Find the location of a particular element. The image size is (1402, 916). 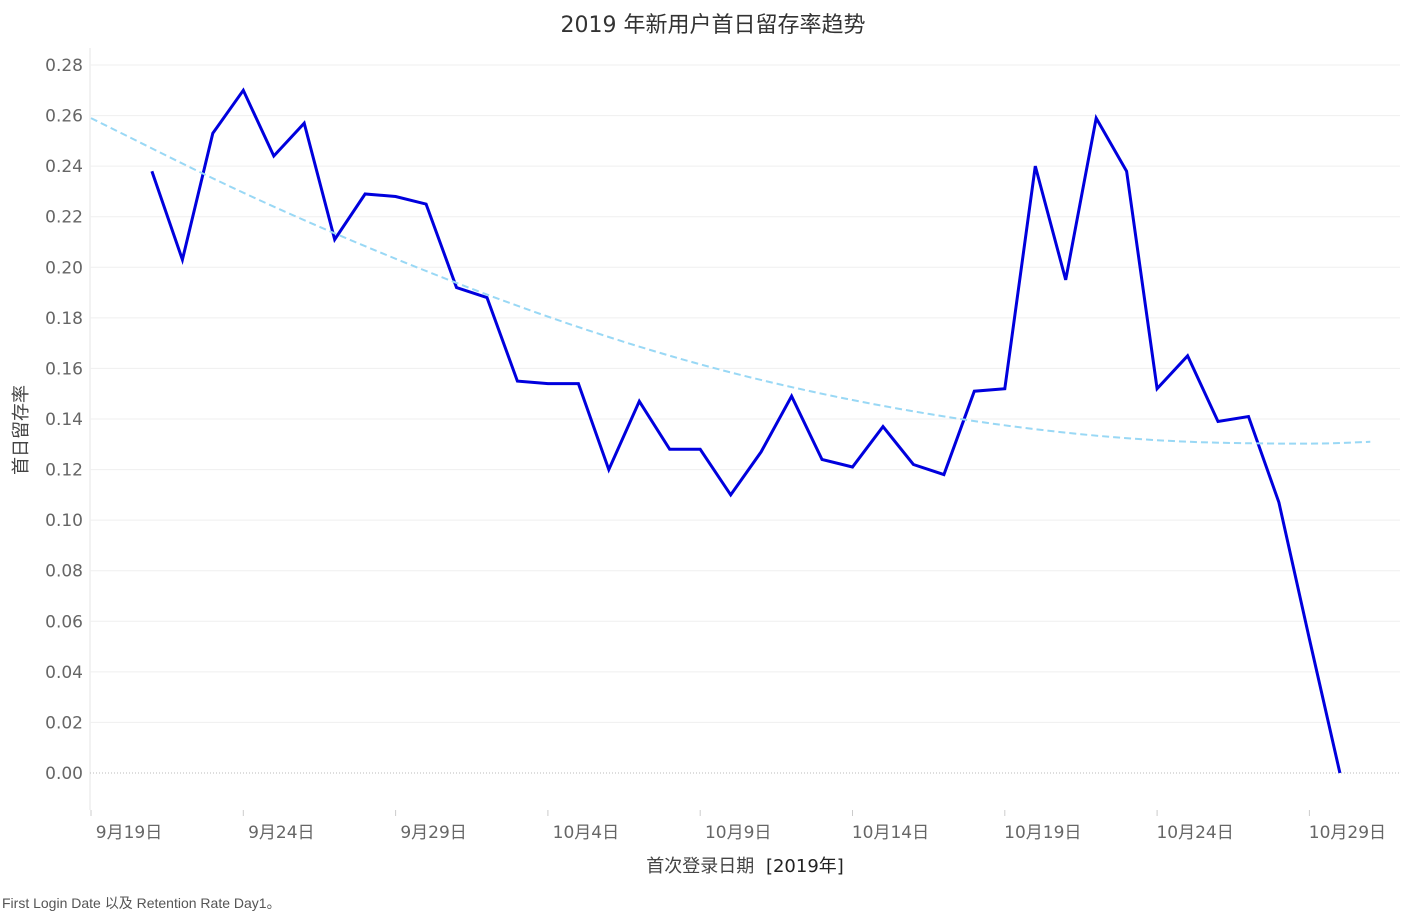

x-axis-label: 首次登录日期 [2019年] is located at coordinates (745, 866).